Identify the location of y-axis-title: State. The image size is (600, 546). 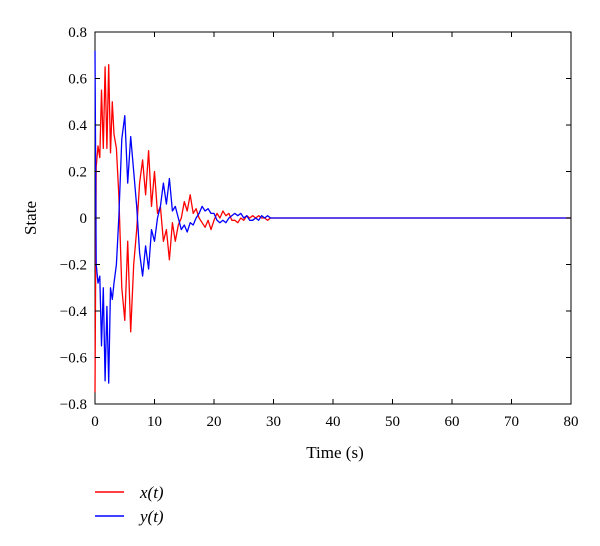
(30, 218).